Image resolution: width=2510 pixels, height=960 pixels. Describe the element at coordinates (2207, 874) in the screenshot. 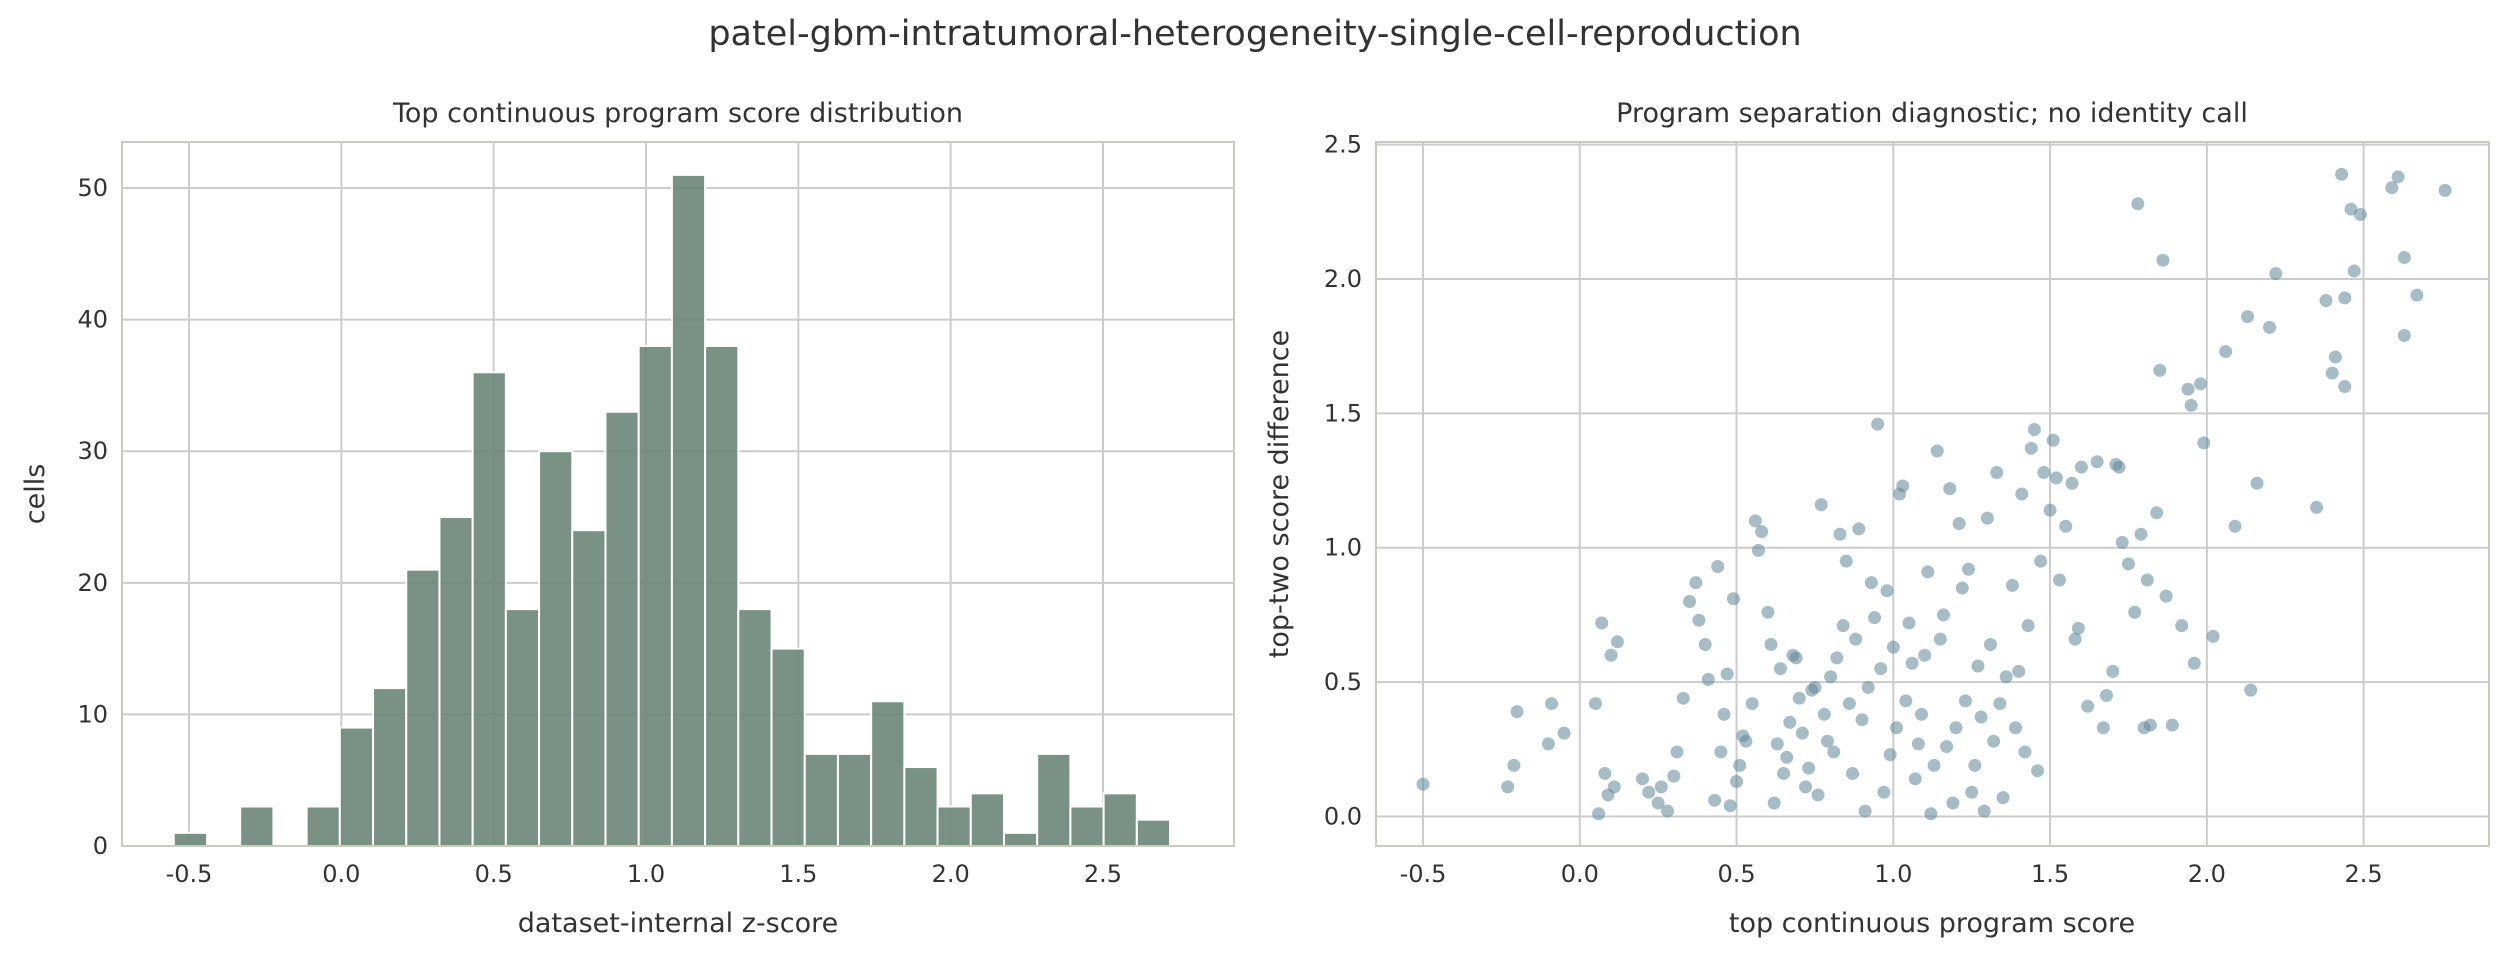

I see `scatter-x-tick-label: 2.0` at that location.